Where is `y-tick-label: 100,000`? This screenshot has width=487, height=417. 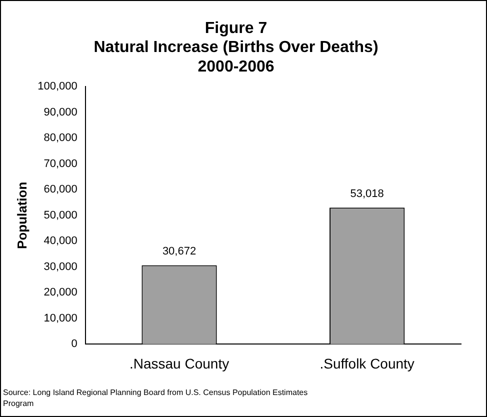 y-tick-label: 100,000 is located at coordinates (58, 86).